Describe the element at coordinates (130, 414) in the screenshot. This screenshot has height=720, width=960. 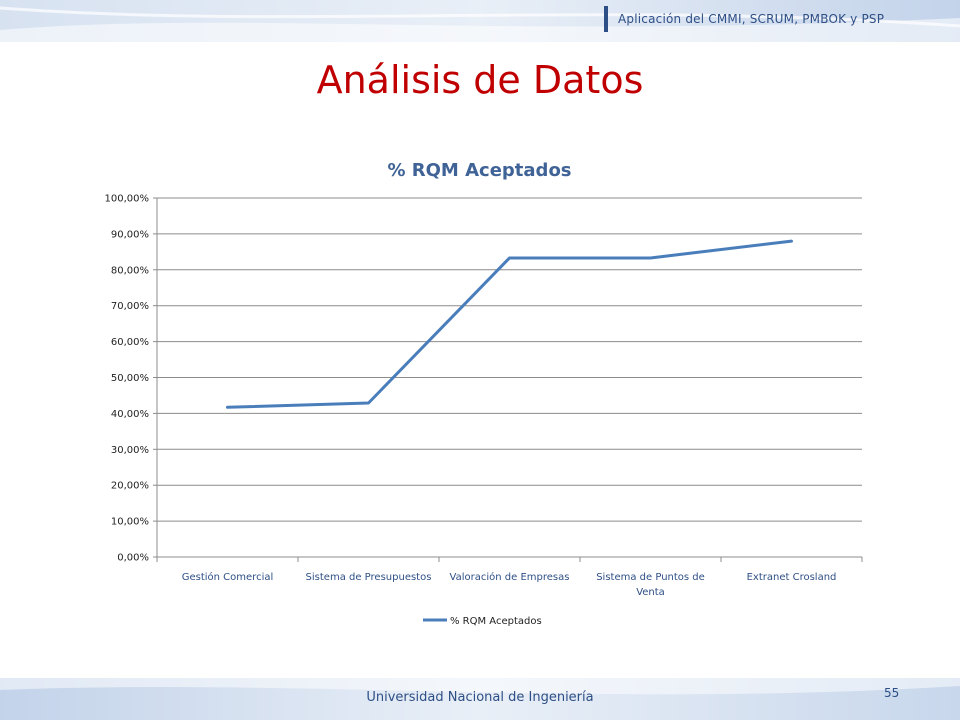
I see `y-tick-label: 40,00%` at that location.